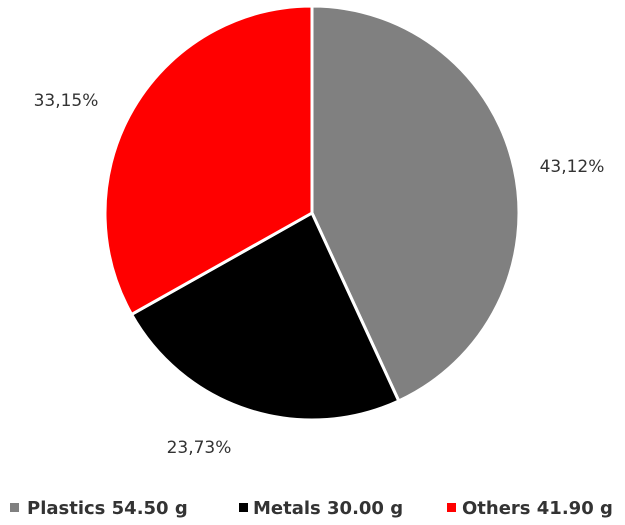 This screenshot has width=625, height=525. Describe the element at coordinates (14, 507) in the screenshot. I see `legend-swatch-plastics` at that location.